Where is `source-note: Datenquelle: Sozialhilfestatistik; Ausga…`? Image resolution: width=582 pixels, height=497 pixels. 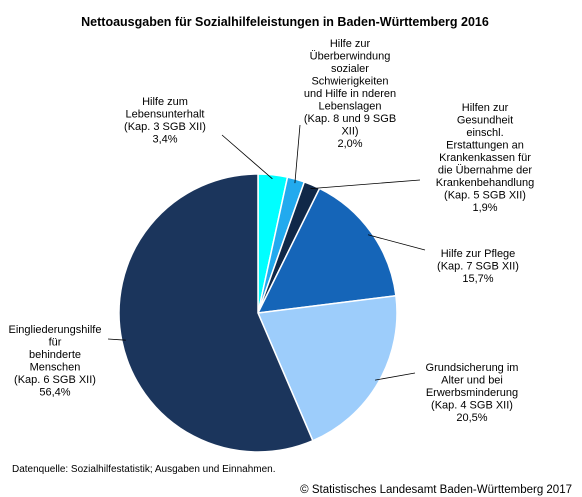
source-note: Datenquelle: Sozialhilfestatistik; Ausga… is located at coordinates (144, 469).